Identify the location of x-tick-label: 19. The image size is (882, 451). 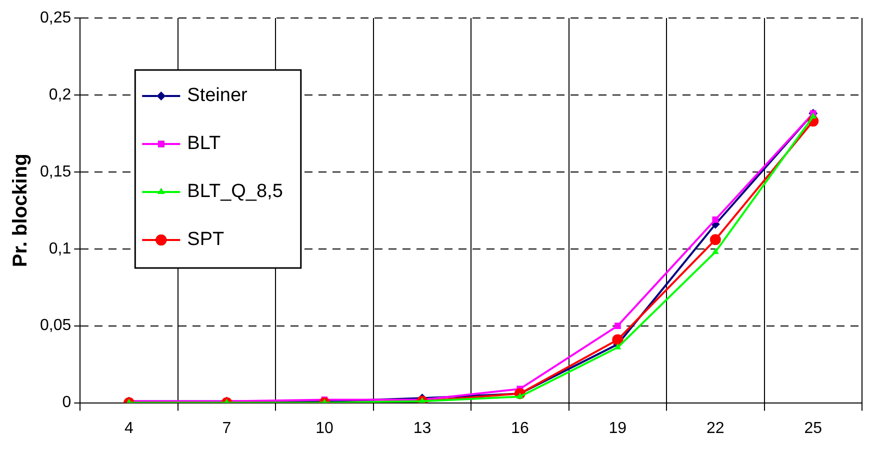
(617, 428).